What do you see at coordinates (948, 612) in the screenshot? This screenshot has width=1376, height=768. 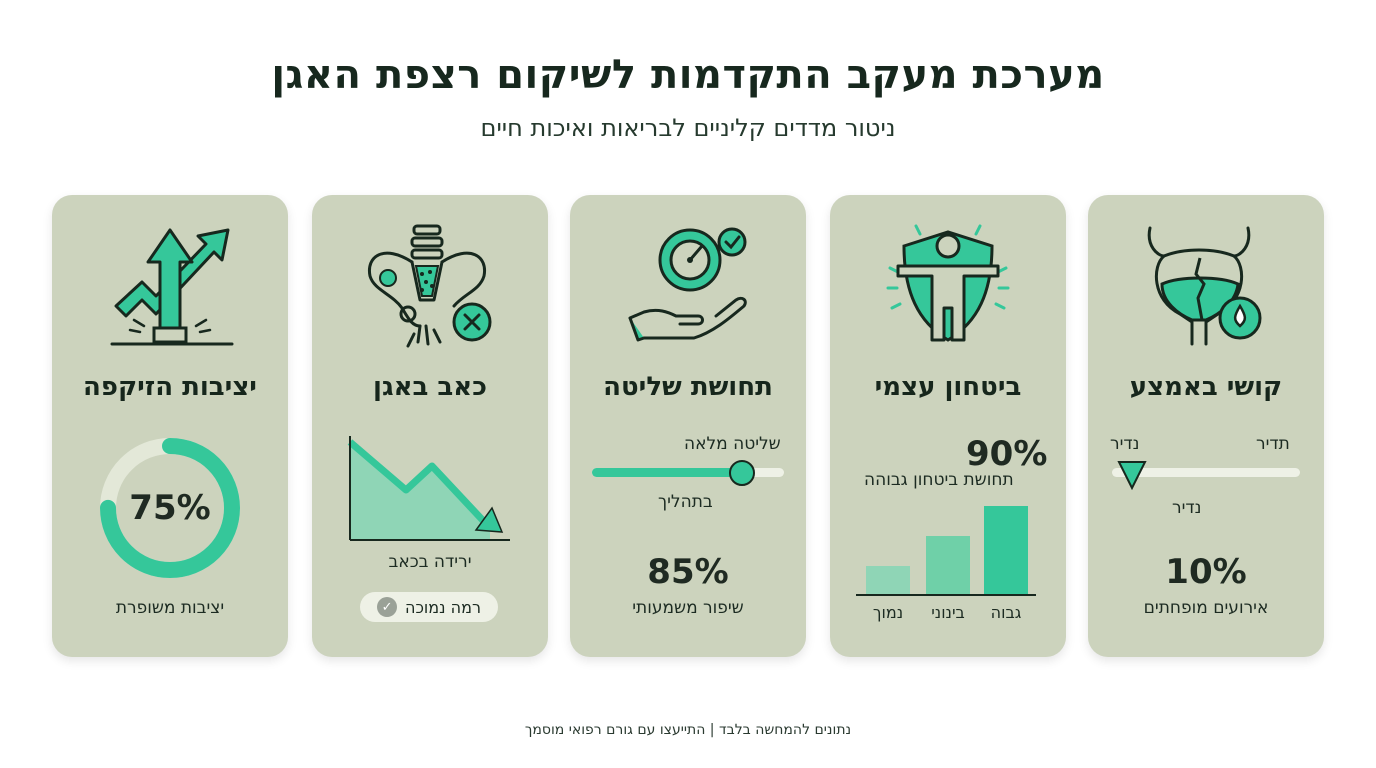 I see `confidence-bar-label-medium: בינוני` at bounding box center [948, 612].